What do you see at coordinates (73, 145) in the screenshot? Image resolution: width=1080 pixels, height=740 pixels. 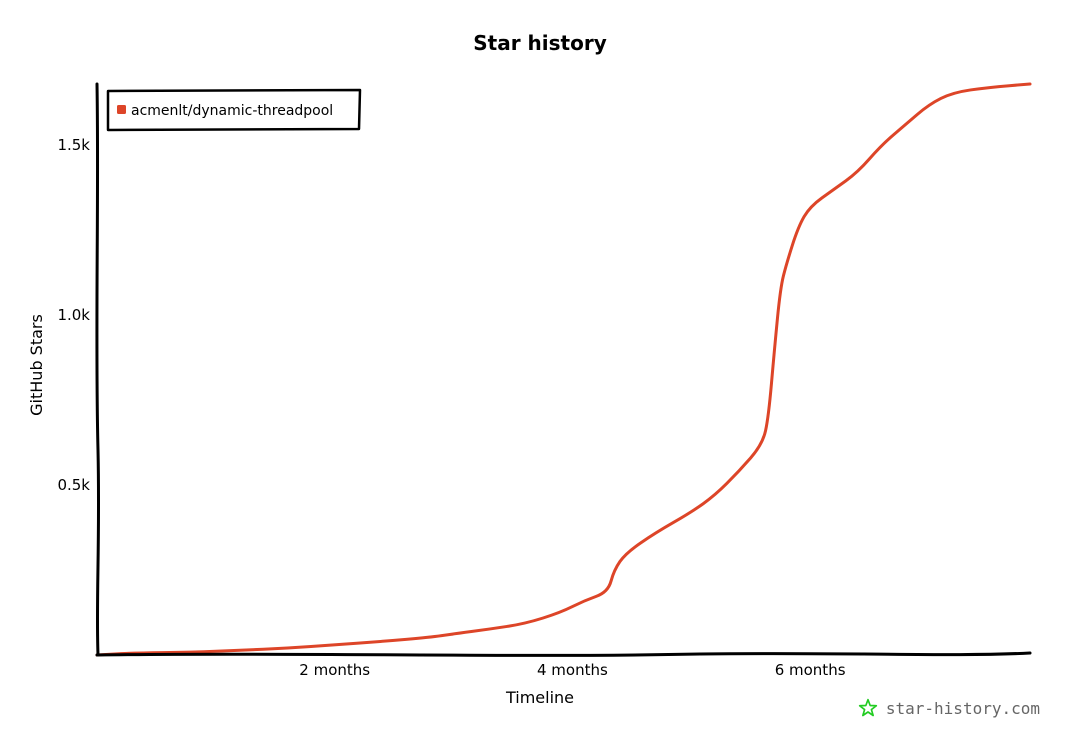 I see `y-tick-label: 1.5k` at bounding box center [73, 145].